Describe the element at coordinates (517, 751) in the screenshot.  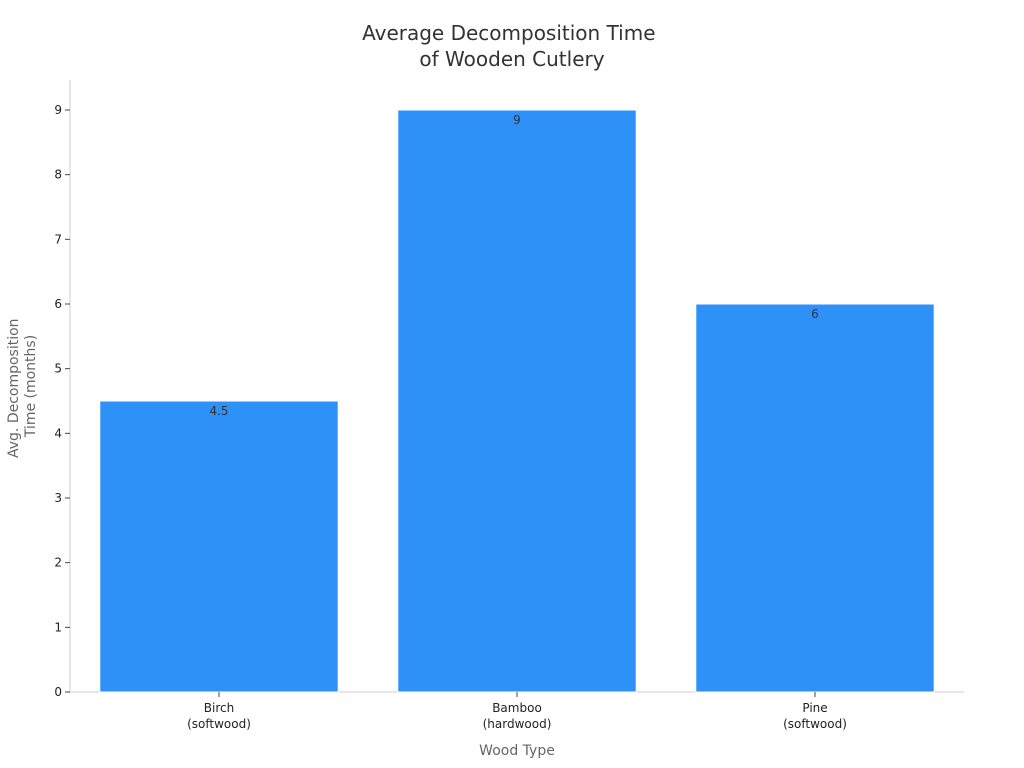
I see `x-axis-title: Wood Type` at that location.